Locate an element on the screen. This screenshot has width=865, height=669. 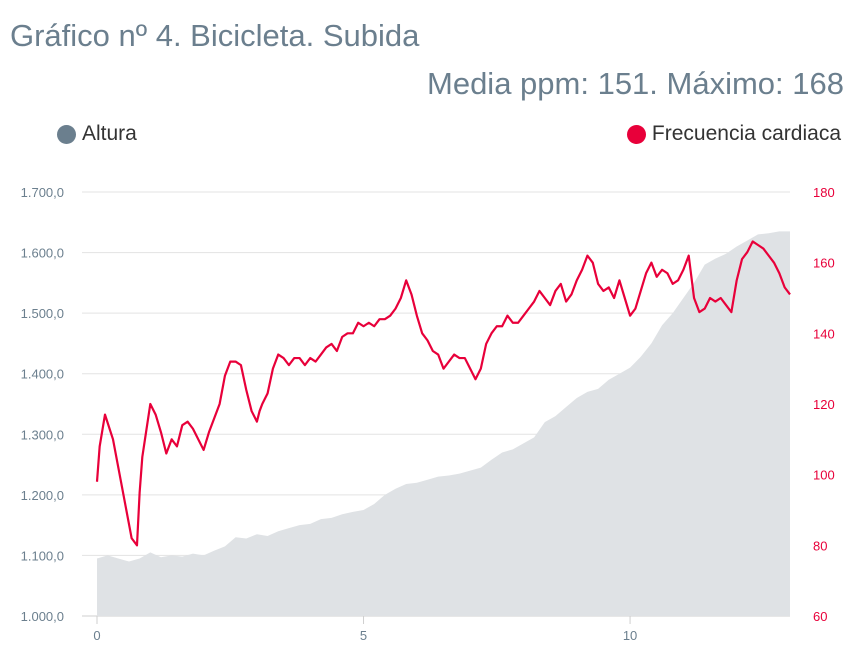
legend-marker-altura is located at coordinates (66, 134).